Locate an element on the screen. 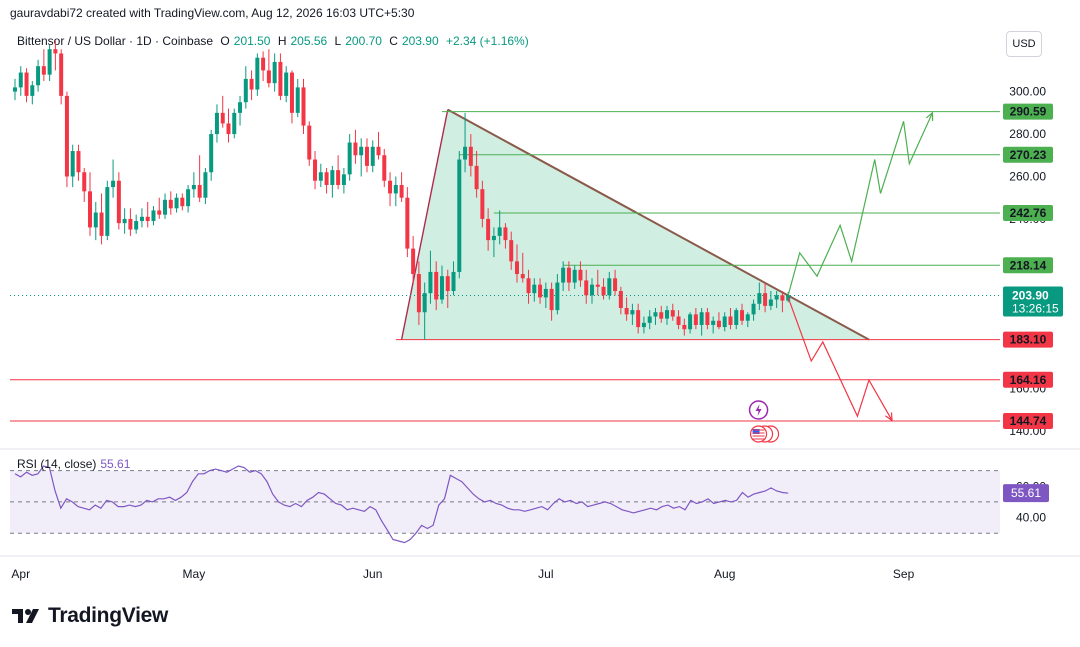 Image resolution: width=1080 pixels, height=647 pixels. low-value: 200.70 is located at coordinates (363, 41).